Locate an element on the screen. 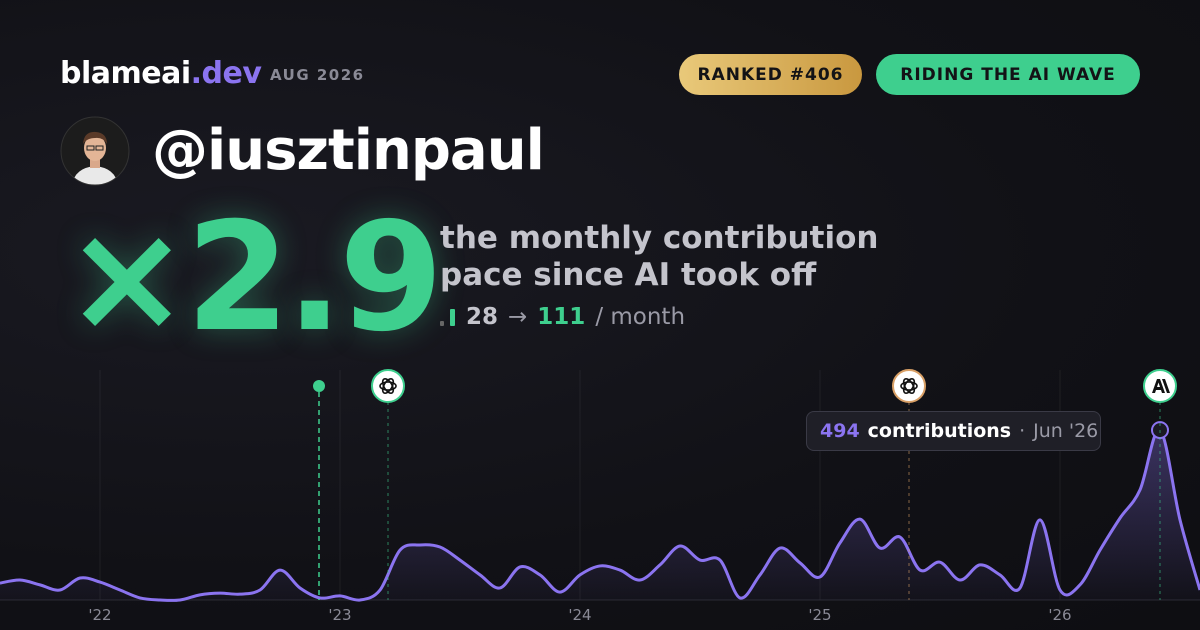 Image resolution: width=1200 pixels, height=630 pixels. tooltip-date: Jun '26 is located at coordinates (1066, 431).